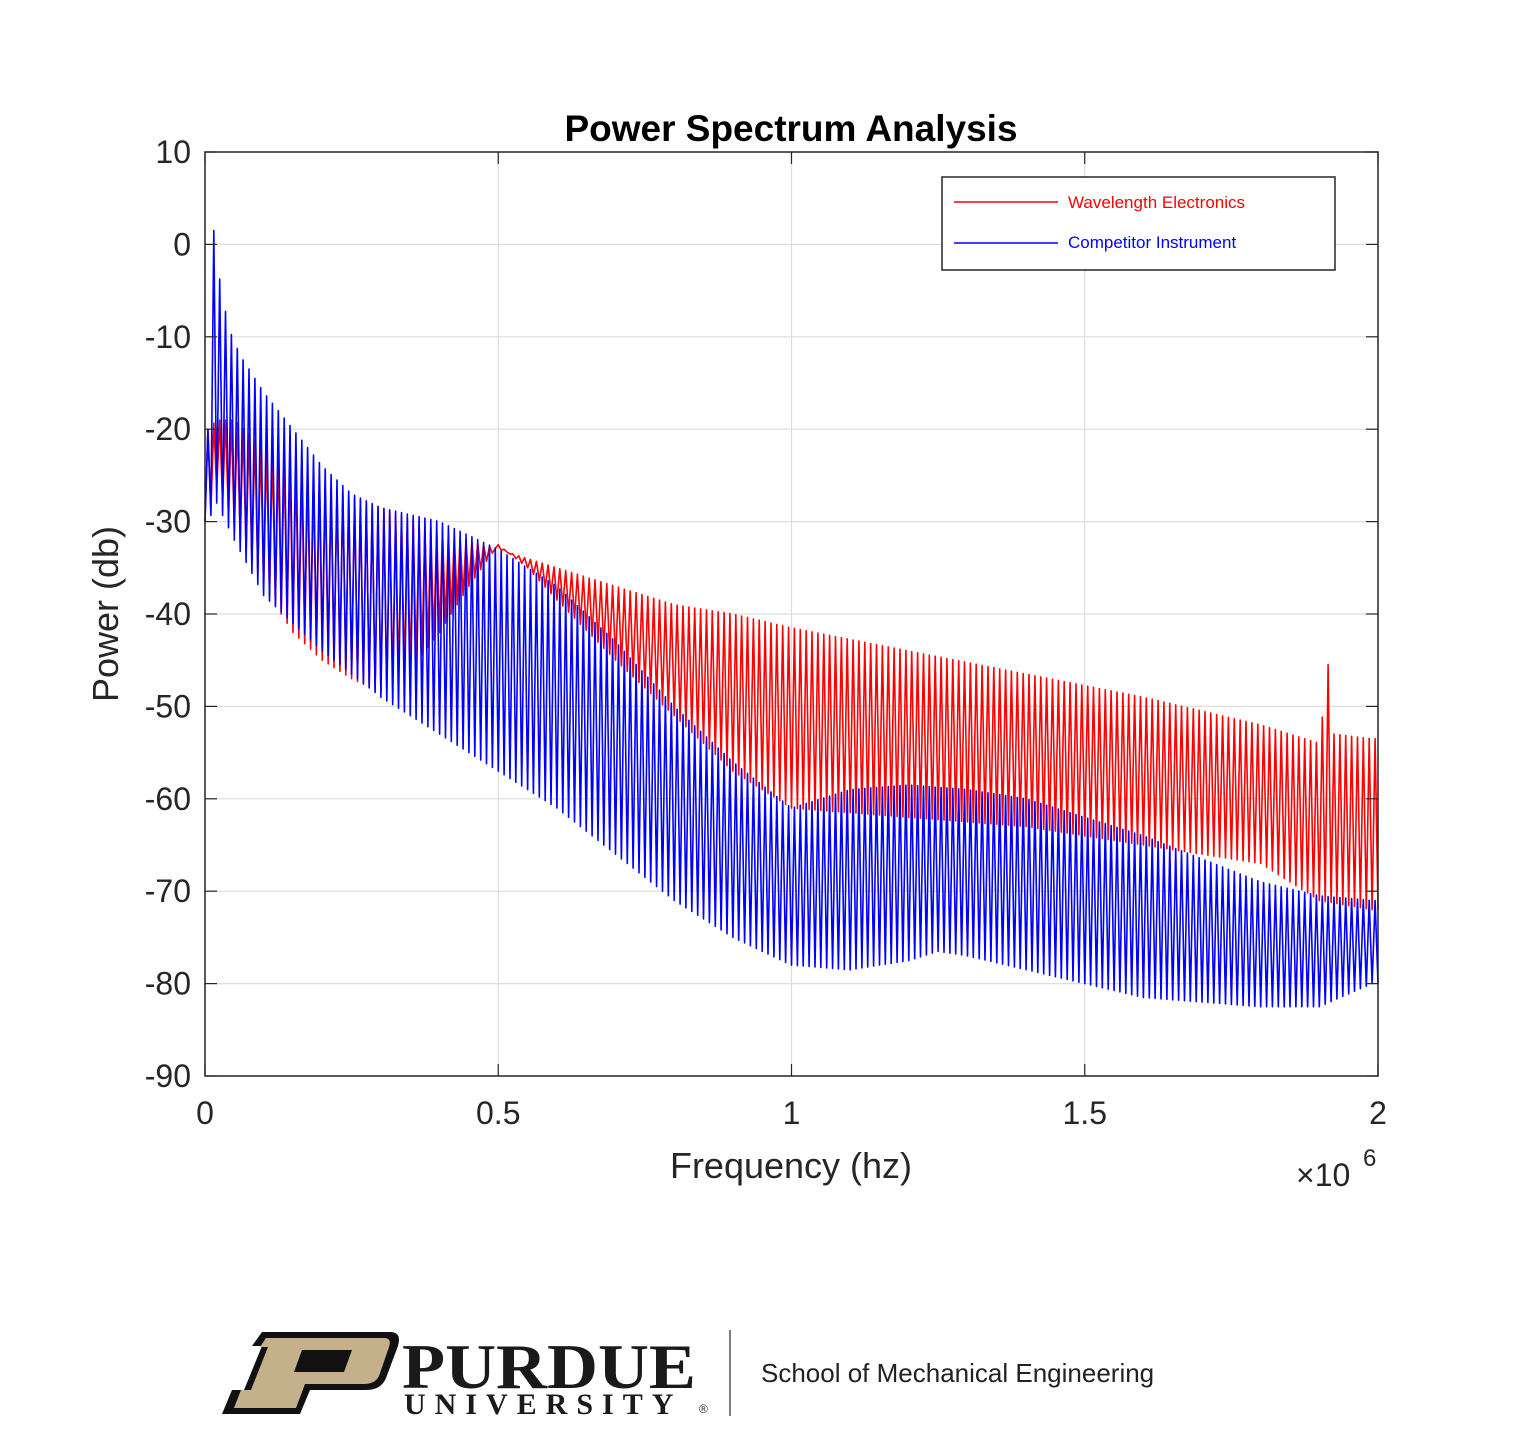 The height and width of the screenshot is (1452, 1513). I want to click on x-tick-label: 0.5, so click(498, 1113).